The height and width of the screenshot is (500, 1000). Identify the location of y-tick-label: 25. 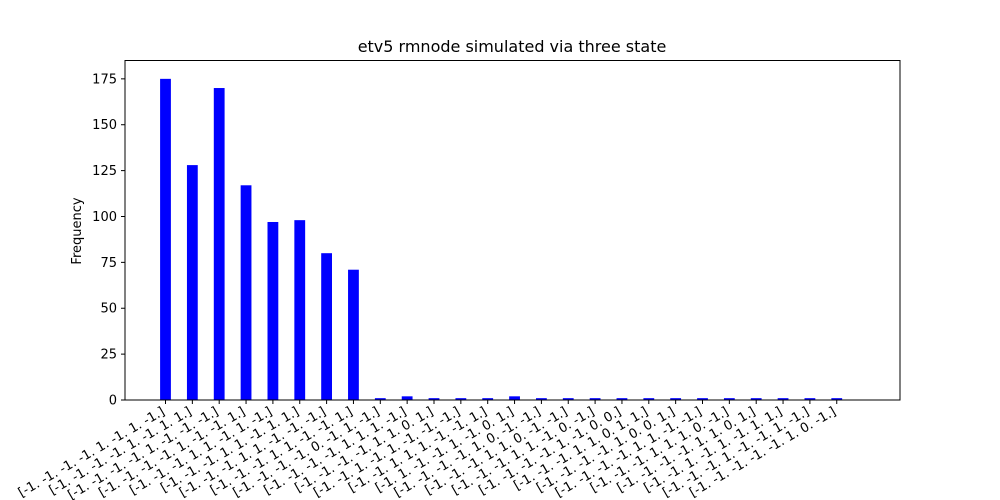
(108, 355).